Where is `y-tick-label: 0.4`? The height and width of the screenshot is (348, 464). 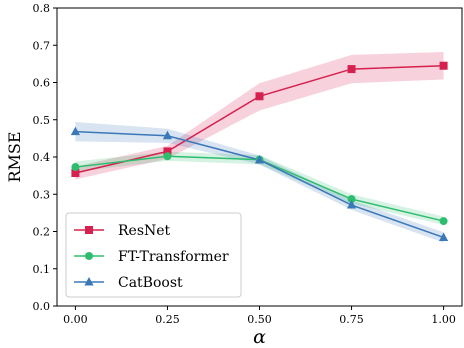 y-tick-label: 0.4 is located at coordinates (42, 157).